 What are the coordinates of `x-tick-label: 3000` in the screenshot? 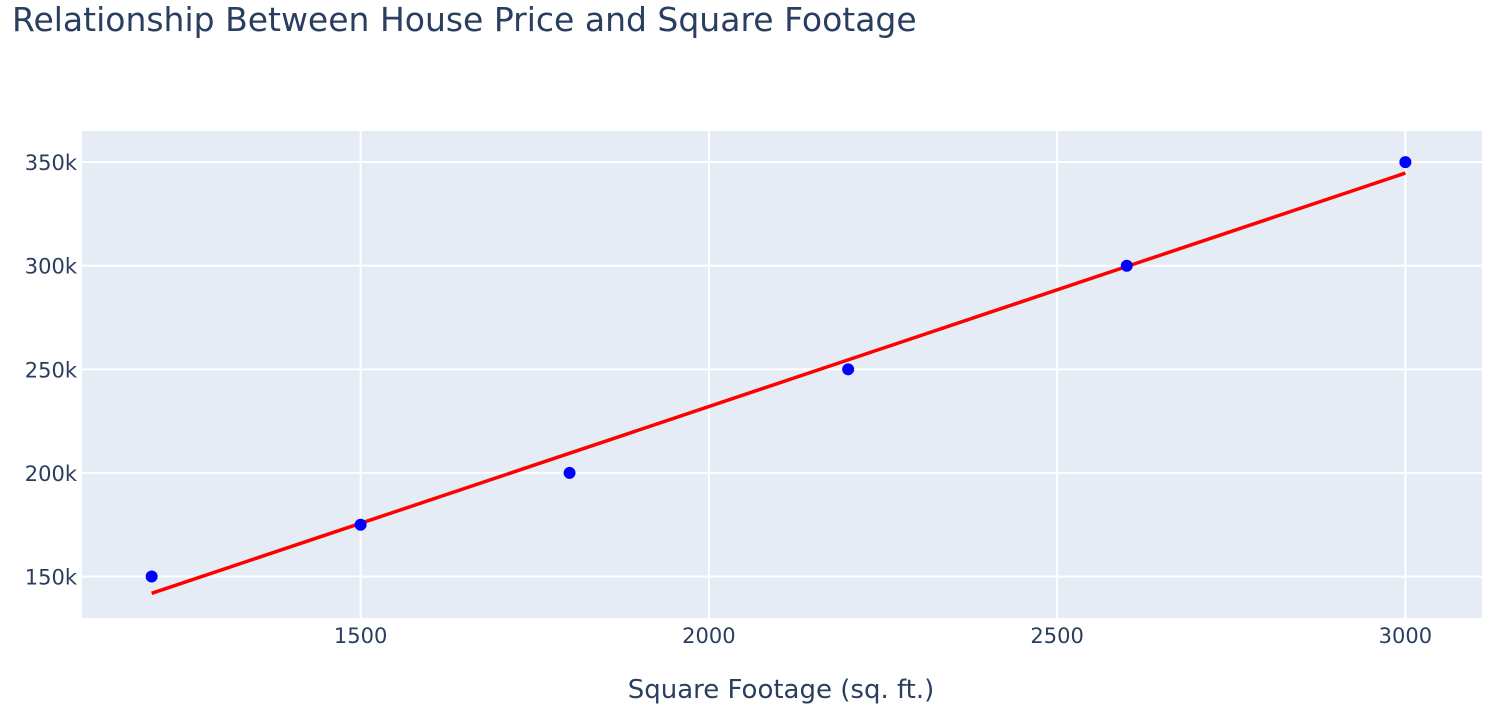 It's located at (1405, 636).